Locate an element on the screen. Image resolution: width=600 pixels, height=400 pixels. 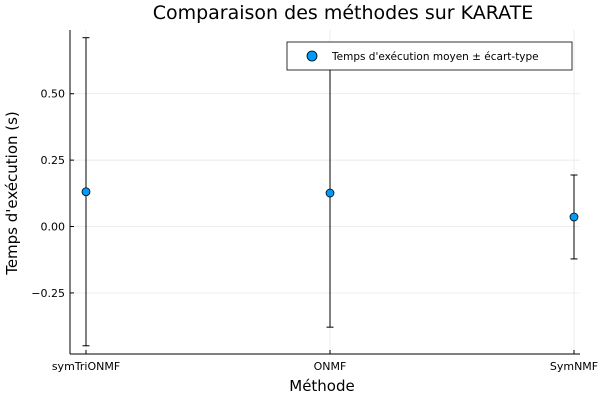
data-points is located at coordinates (330, 204).